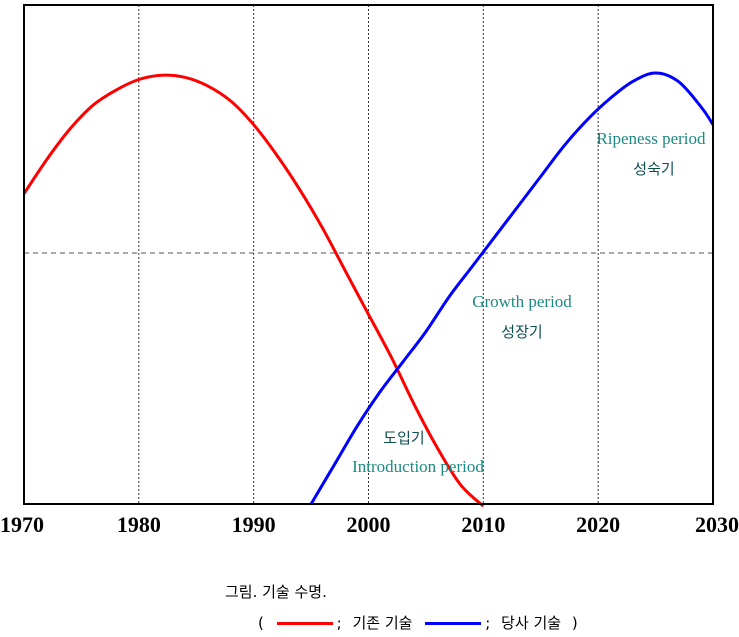  I want to click on annotation-ripeness-ko: 성숙기, so click(653, 169).